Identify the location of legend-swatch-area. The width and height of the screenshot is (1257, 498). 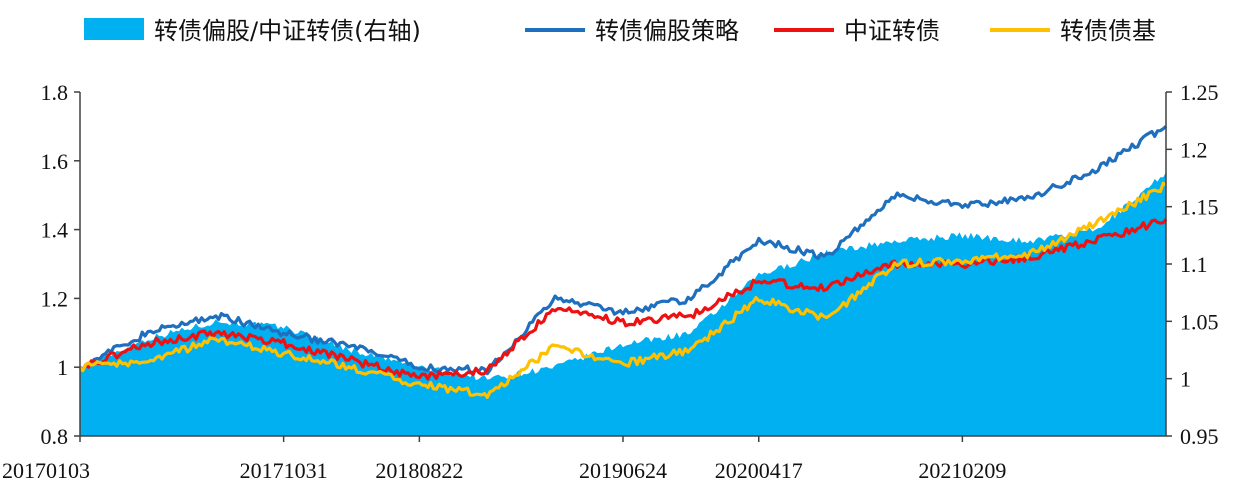
(114, 29).